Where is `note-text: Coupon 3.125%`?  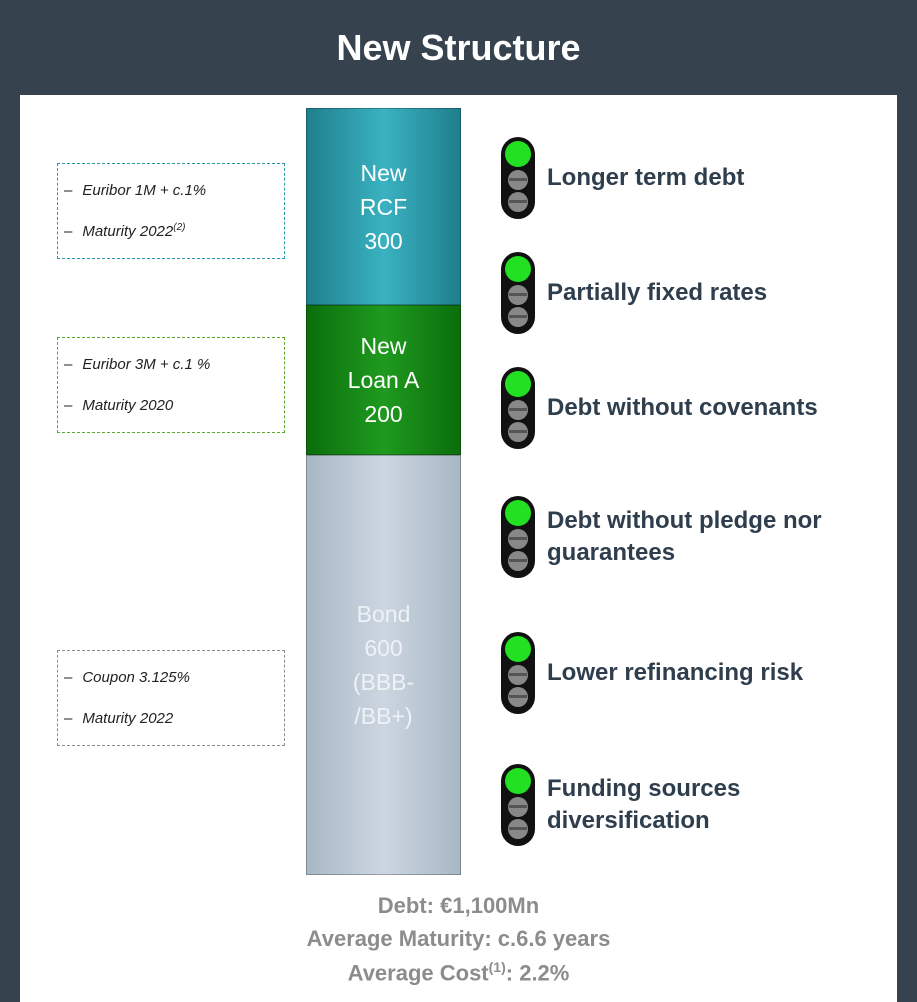 note-text: Coupon 3.125% is located at coordinates (136, 677).